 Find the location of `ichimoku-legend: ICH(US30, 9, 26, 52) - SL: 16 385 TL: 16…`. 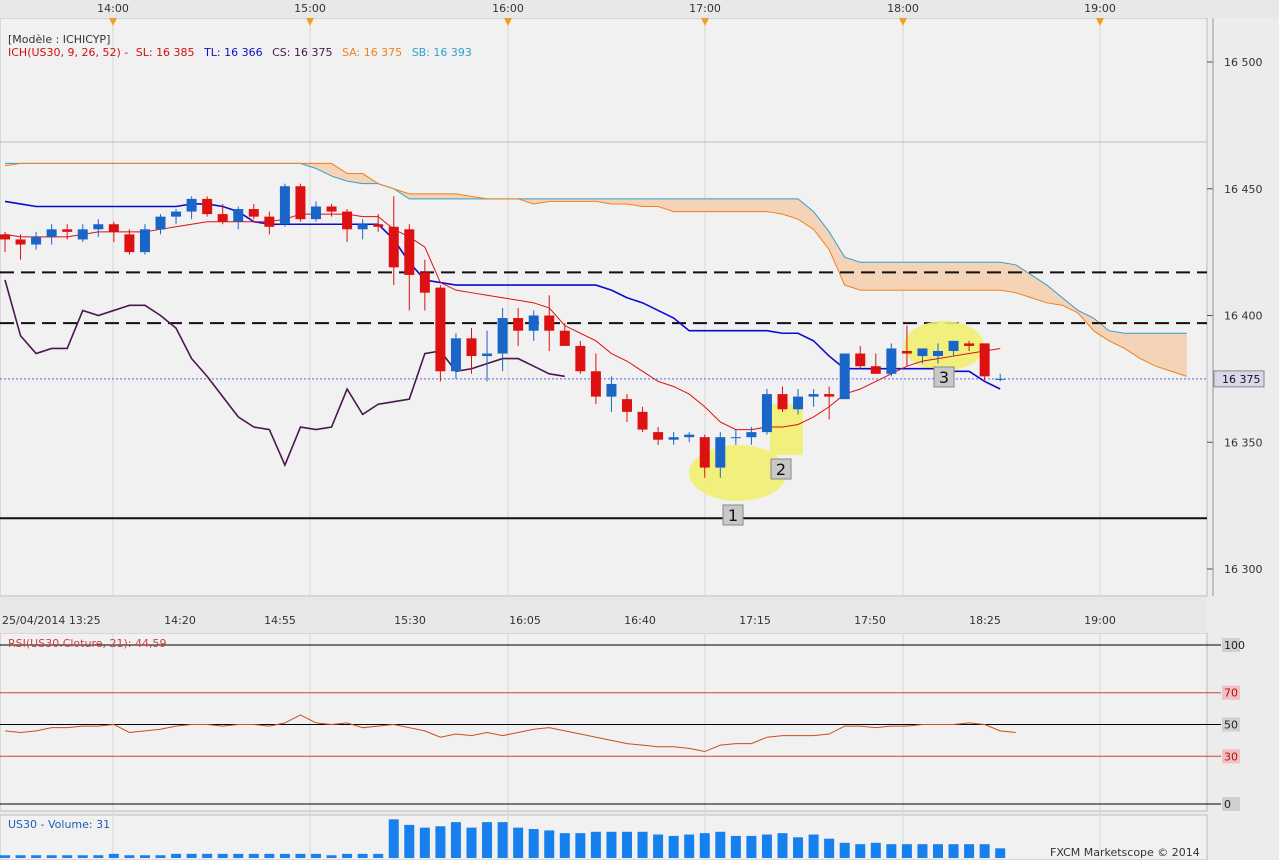

ichimoku-legend: ICH(US30, 9, 26, 52) - SL: 16 385 TL: 16… is located at coordinates (240, 52).